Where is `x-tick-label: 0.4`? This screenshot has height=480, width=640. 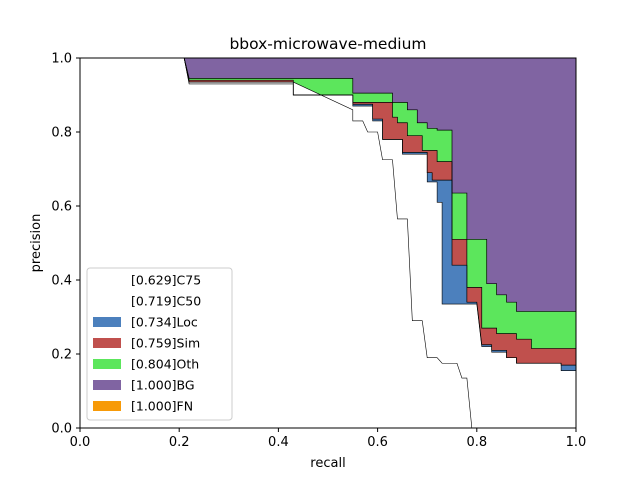 x-tick-label: 0.4 is located at coordinates (278, 442).